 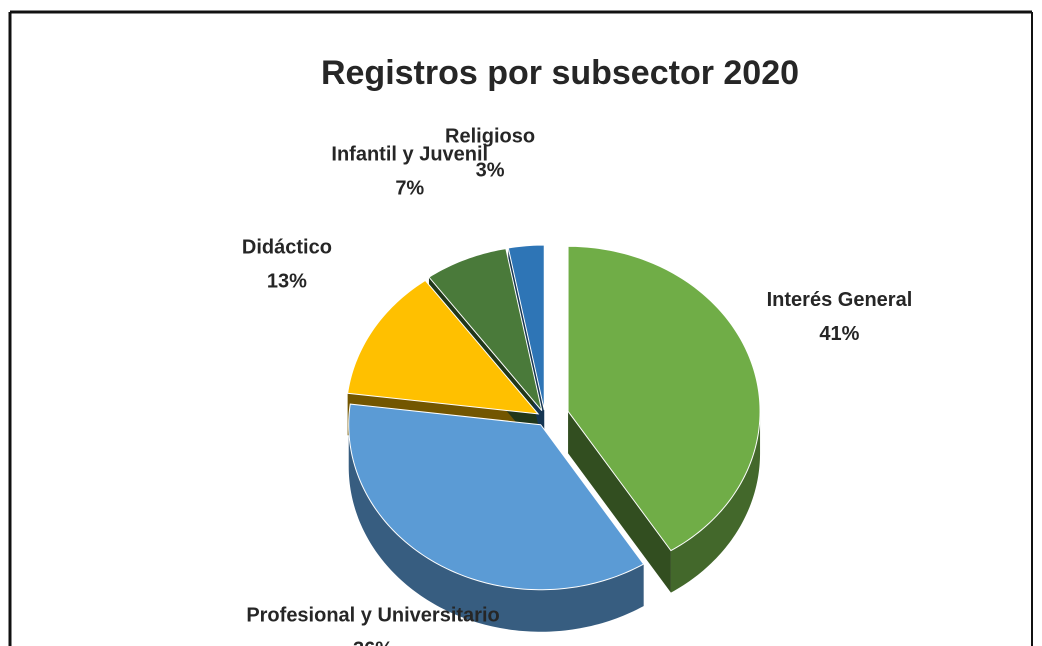 I want to click on slice-cut, so click(x=619, y=502).